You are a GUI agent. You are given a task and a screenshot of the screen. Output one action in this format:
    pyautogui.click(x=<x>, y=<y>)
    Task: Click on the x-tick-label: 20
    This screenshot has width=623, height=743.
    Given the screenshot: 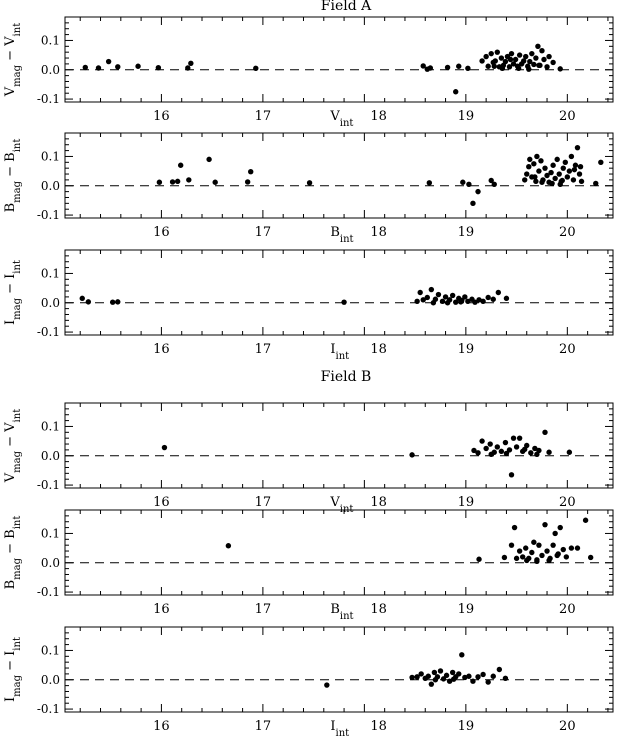 What is the action you would take?
    pyautogui.click(x=567, y=116)
    